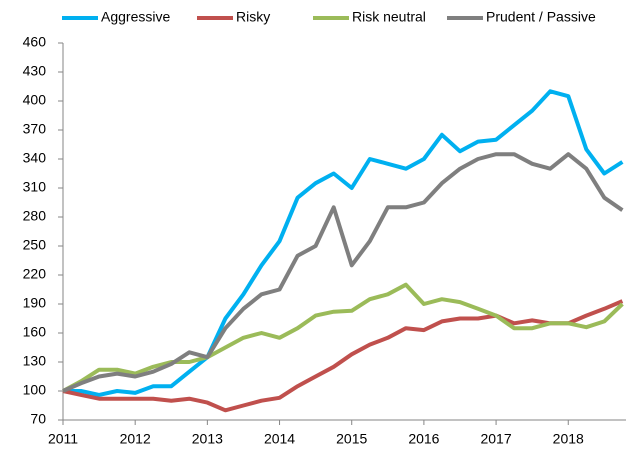  What do you see at coordinates (35, 390) in the screenshot?
I see `y-tick-label: 100` at bounding box center [35, 390].